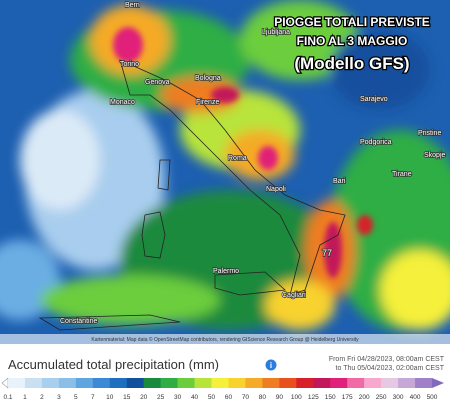 The height and width of the screenshot is (404, 450). What do you see at coordinates (93, 397) in the screenshot?
I see `colorbar-tick-label: 7` at bounding box center [93, 397].